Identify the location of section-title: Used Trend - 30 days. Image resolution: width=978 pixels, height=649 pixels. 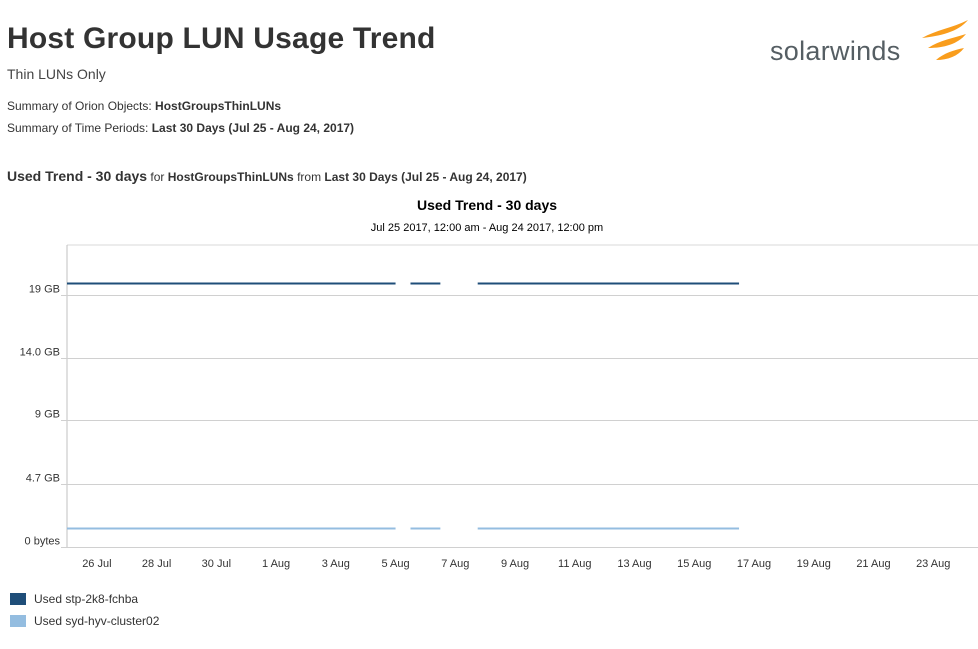
(77, 176).